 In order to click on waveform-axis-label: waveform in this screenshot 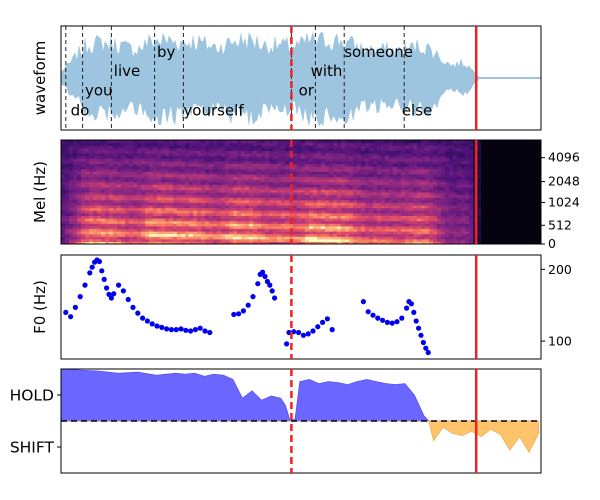, I will do `click(40, 78)`.